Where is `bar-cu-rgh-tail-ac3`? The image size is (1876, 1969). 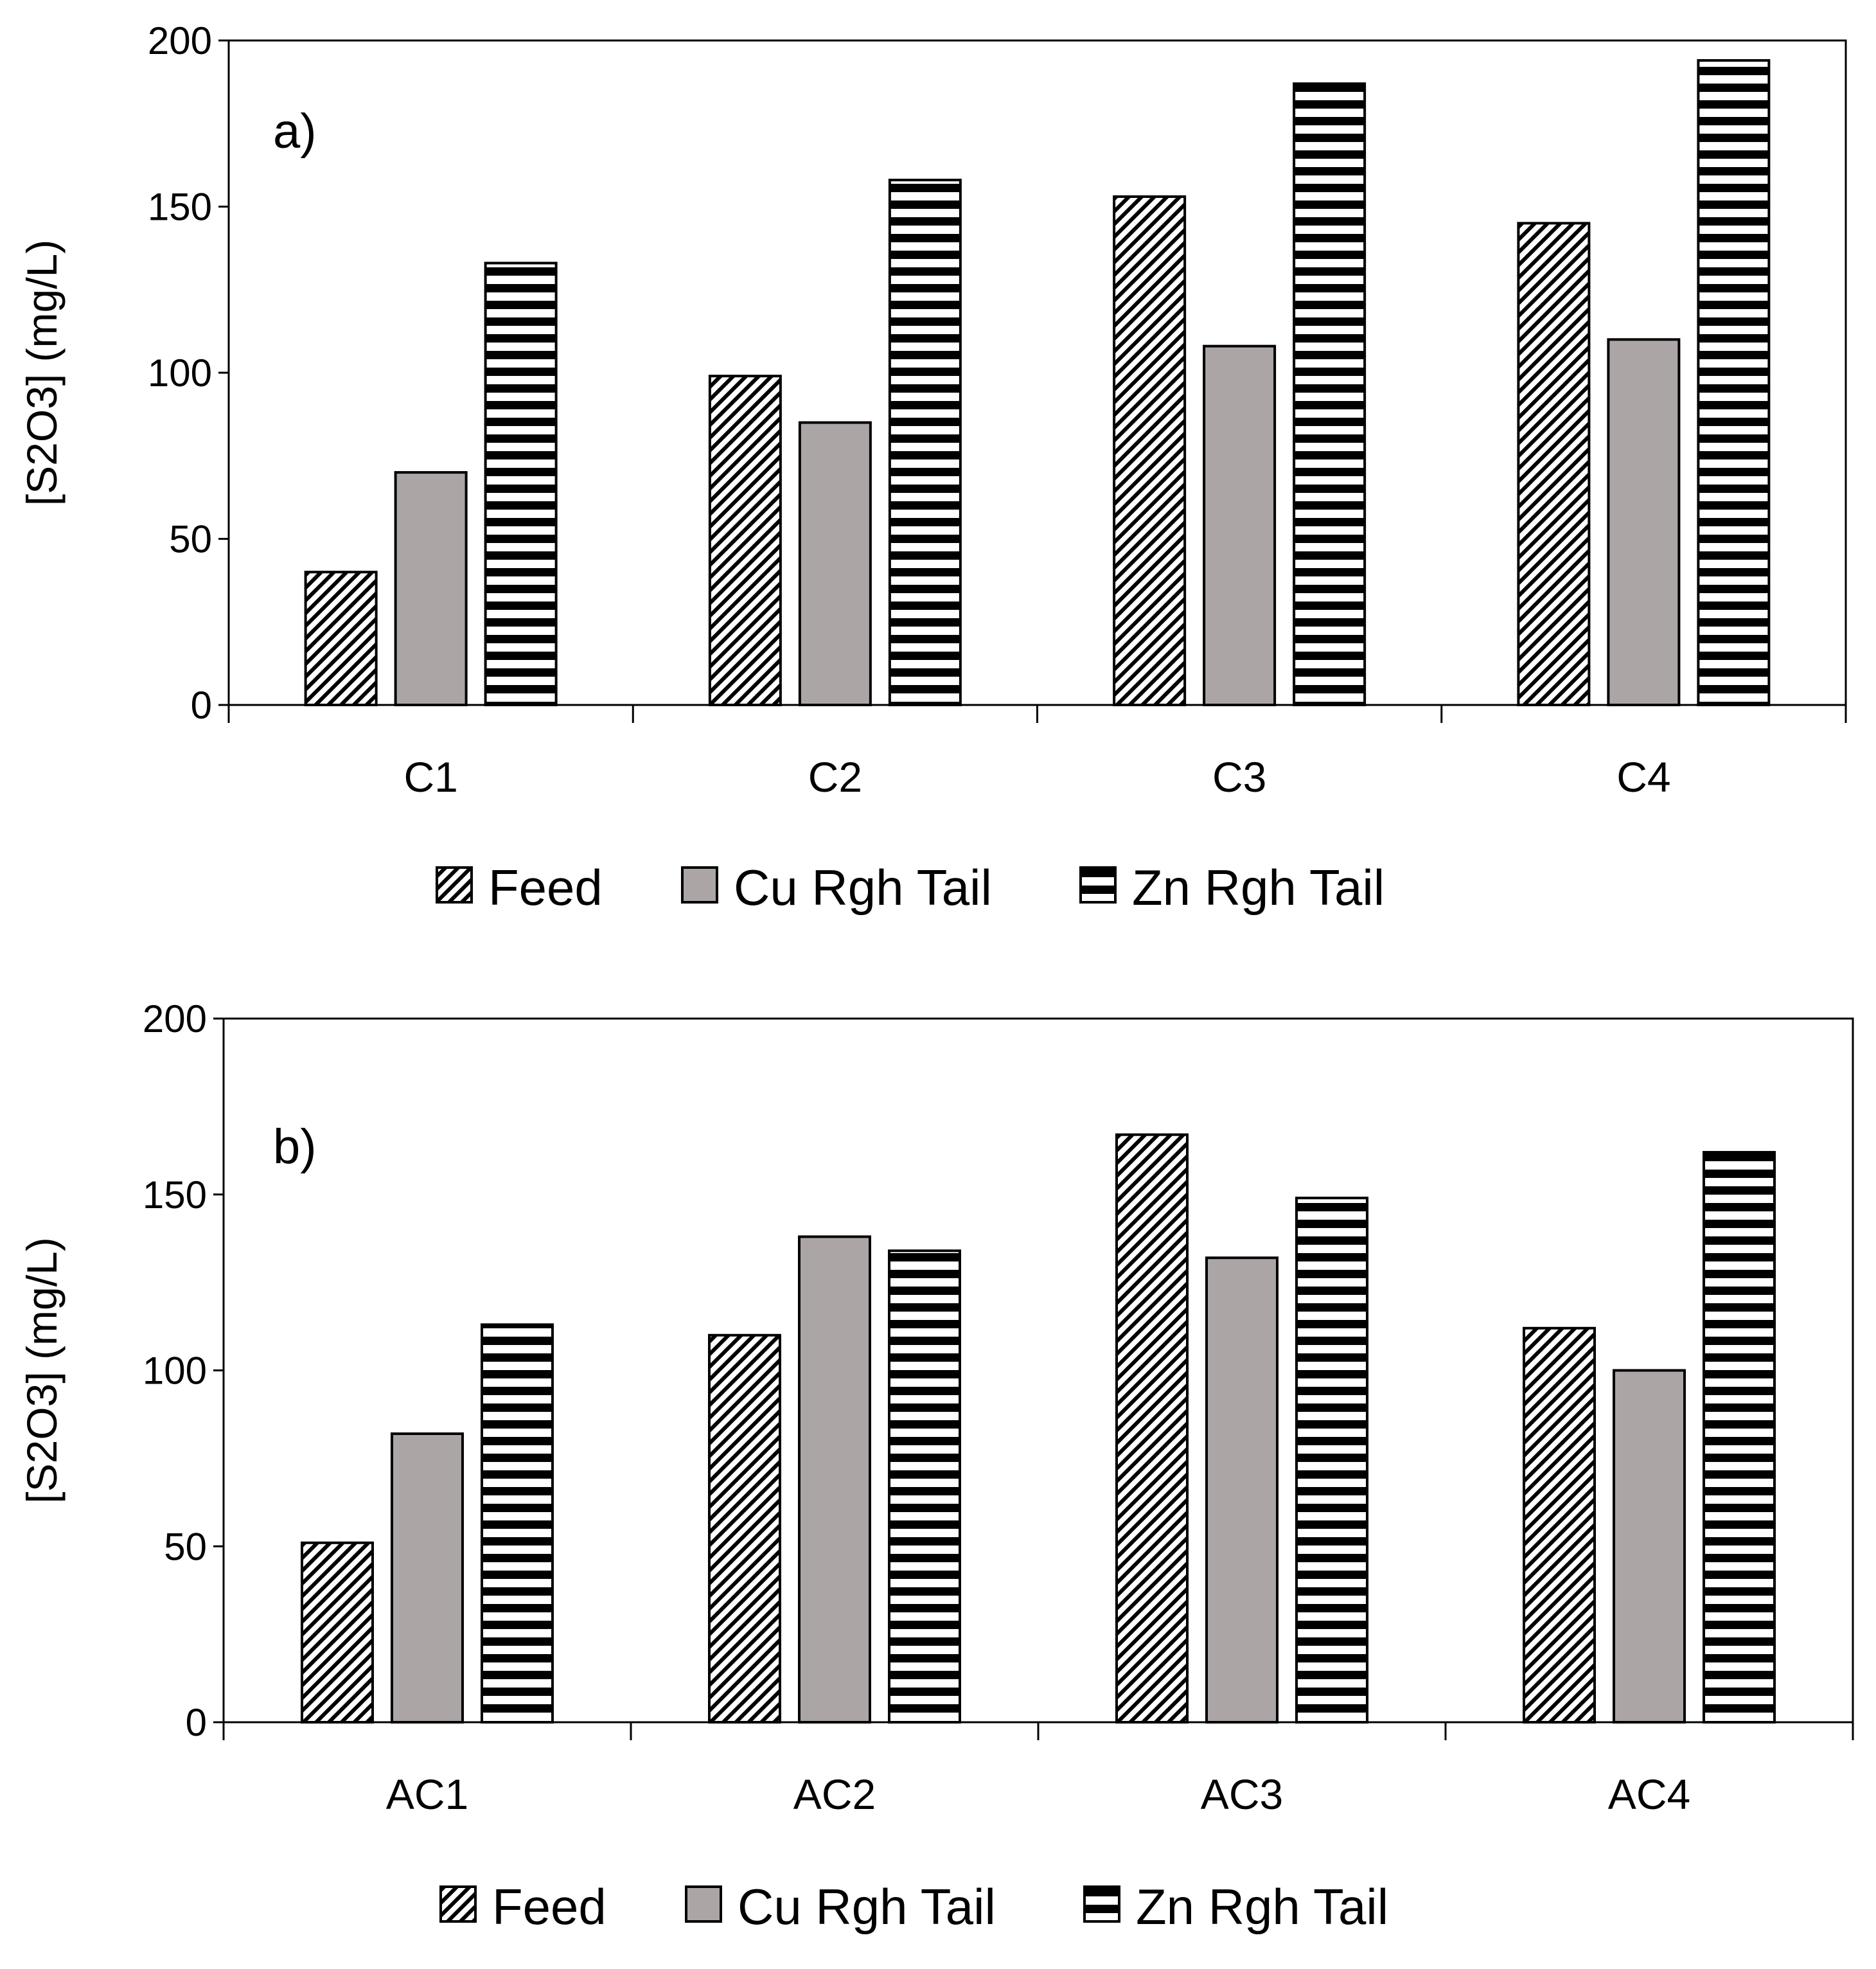 bar-cu-rgh-tail-ac3 is located at coordinates (1242, 1490).